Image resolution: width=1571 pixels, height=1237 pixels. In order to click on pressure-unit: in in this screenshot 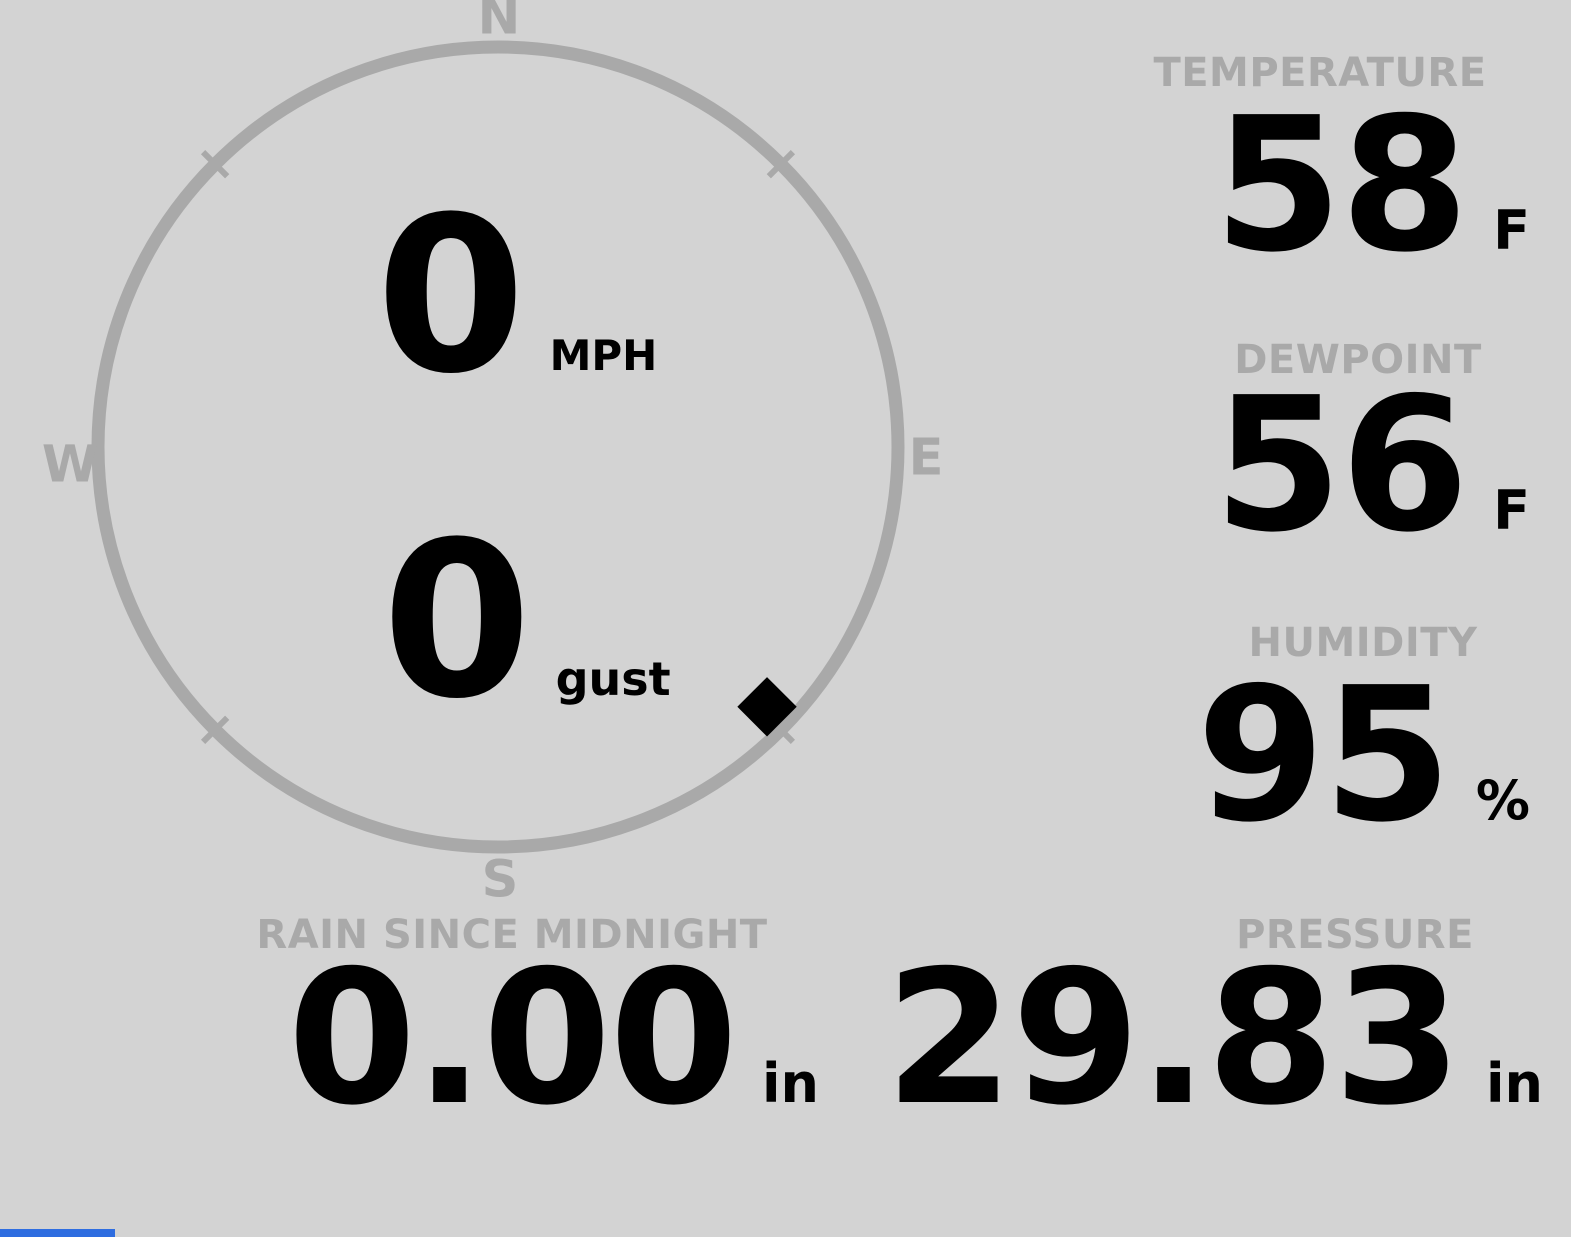, I will do `click(1514, 1083)`.